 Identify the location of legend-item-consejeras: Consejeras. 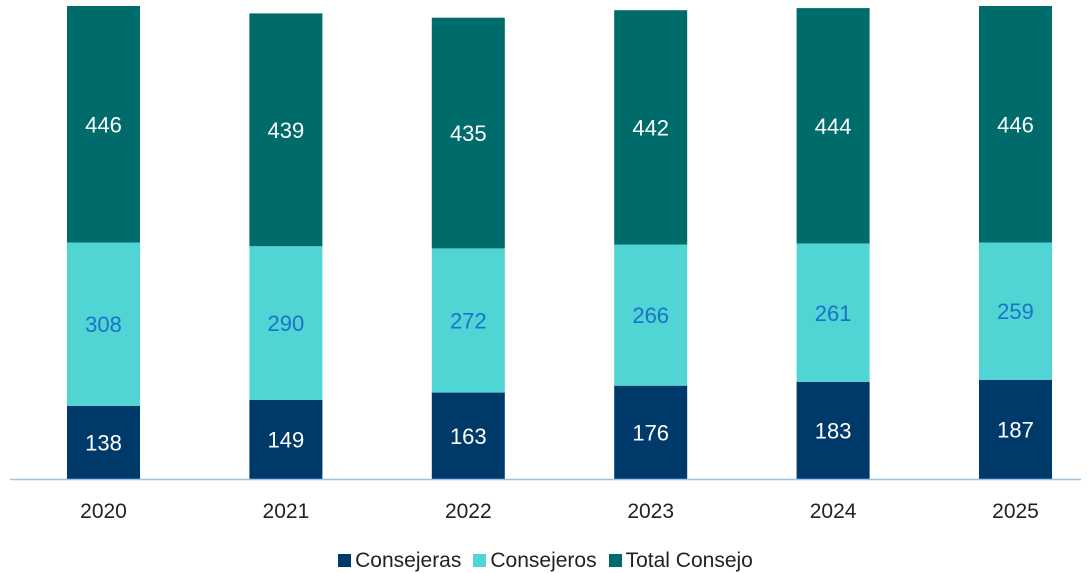
(399, 561).